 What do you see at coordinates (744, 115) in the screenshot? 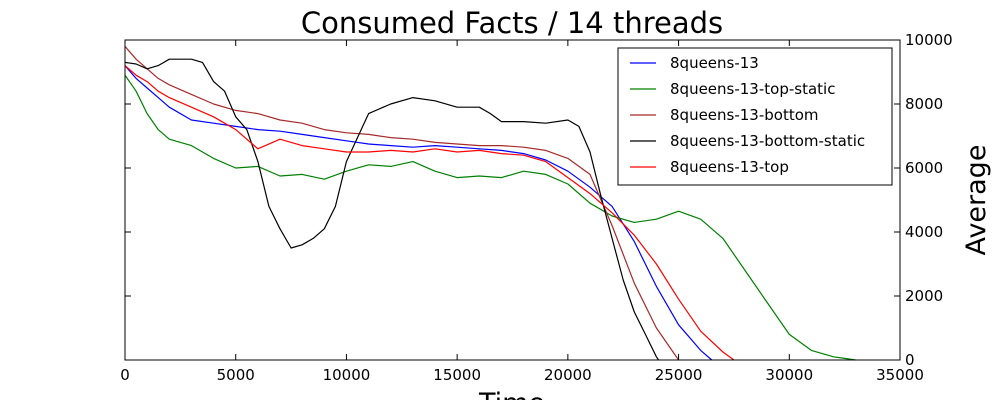
I see `legend-label-8queens-13-bottom: 8queens-13-bottom` at bounding box center [744, 115].